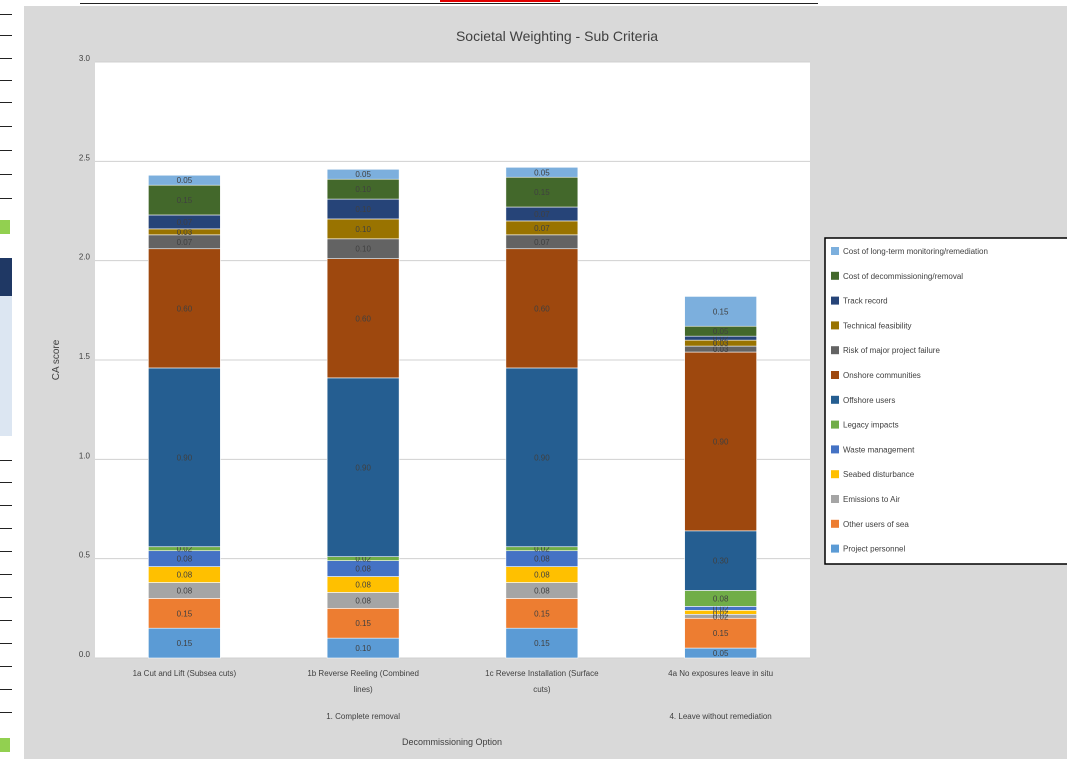 This screenshot has width=1067, height=761. I want to click on data-label: 0.30, so click(721, 561).